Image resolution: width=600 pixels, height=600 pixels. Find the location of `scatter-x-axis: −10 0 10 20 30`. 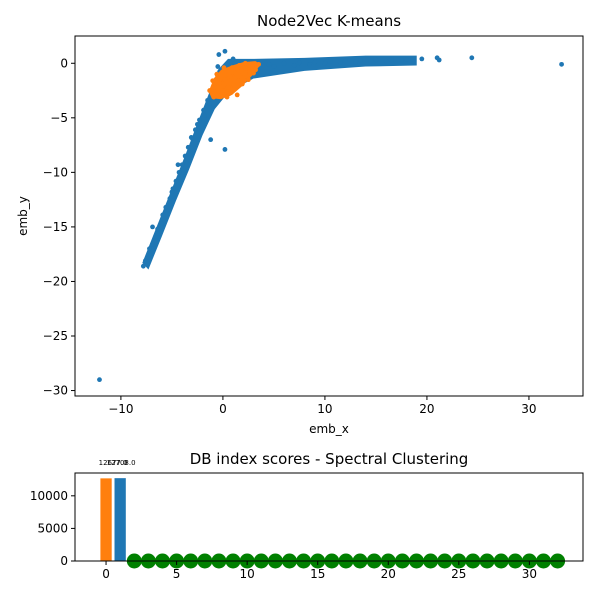

scatter-x-axis: −10 0 10 20 30 is located at coordinates (322, 406).